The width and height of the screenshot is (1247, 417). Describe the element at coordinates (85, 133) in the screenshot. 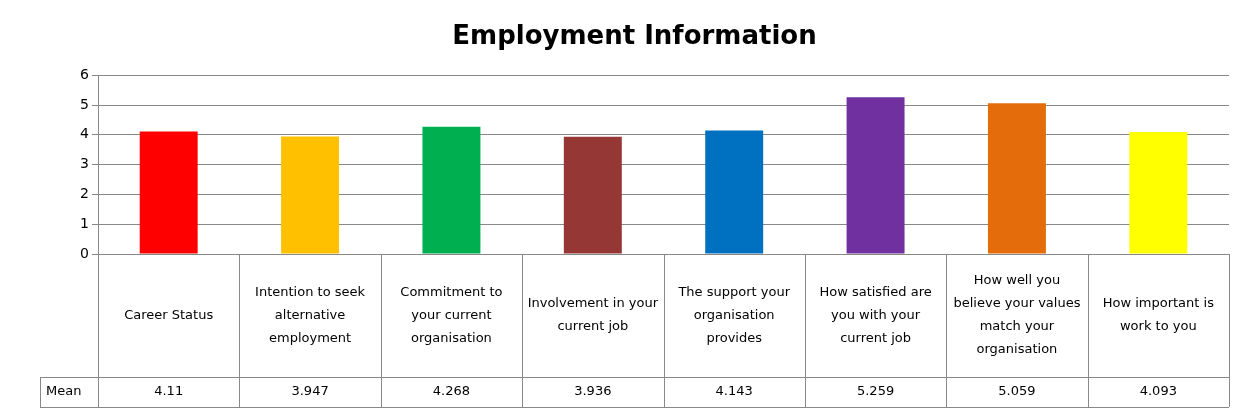

I see `y-tick-label: 4` at that location.